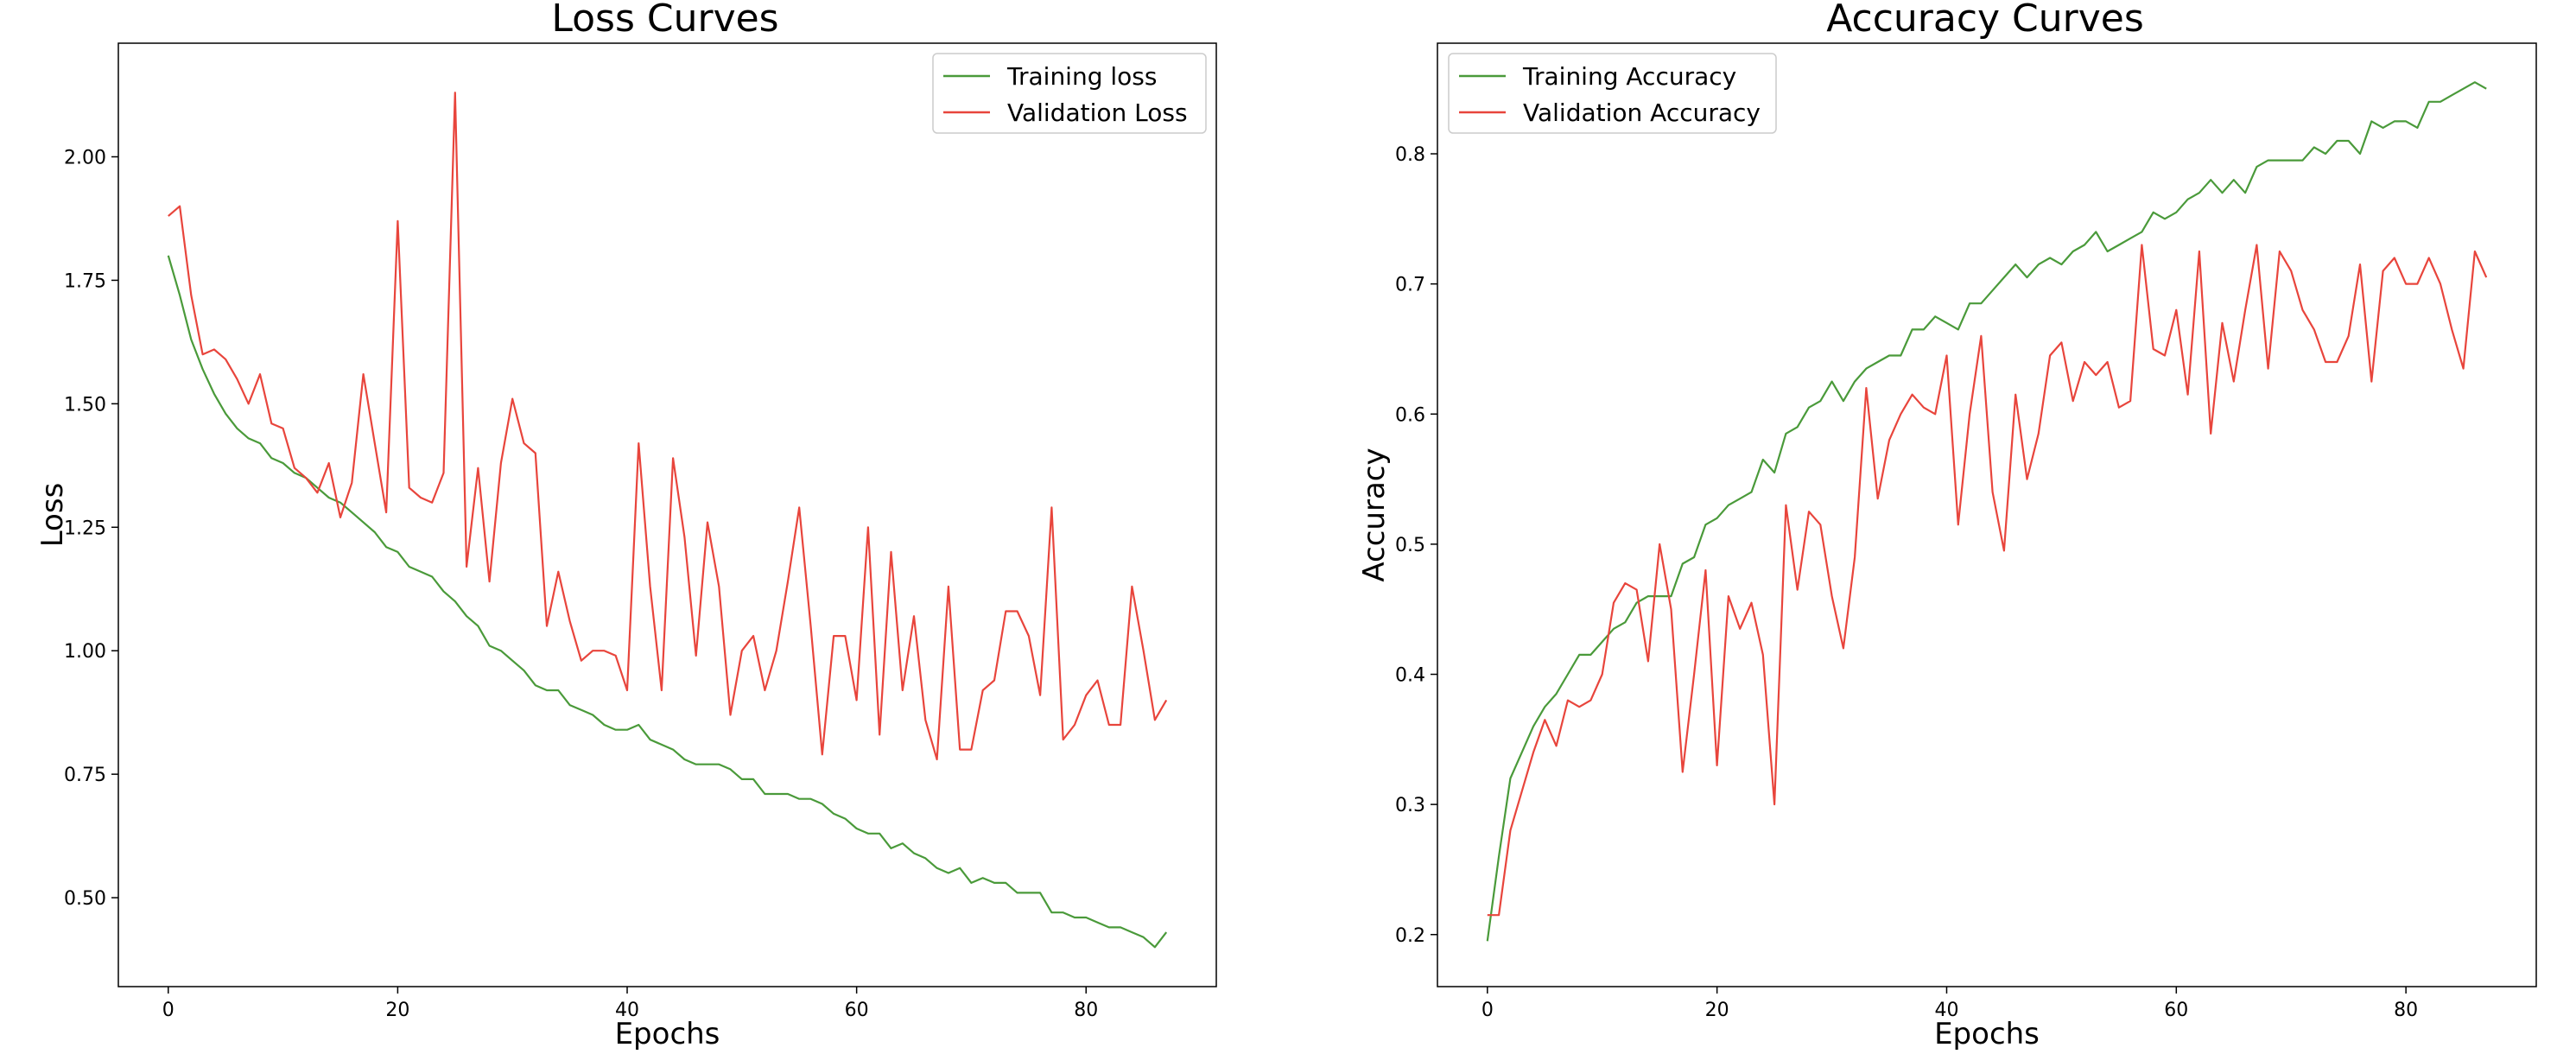  What do you see at coordinates (85, 775) in the screenshot?
I see `y-tick-label: 0.75` at bounding box center [85, 775].